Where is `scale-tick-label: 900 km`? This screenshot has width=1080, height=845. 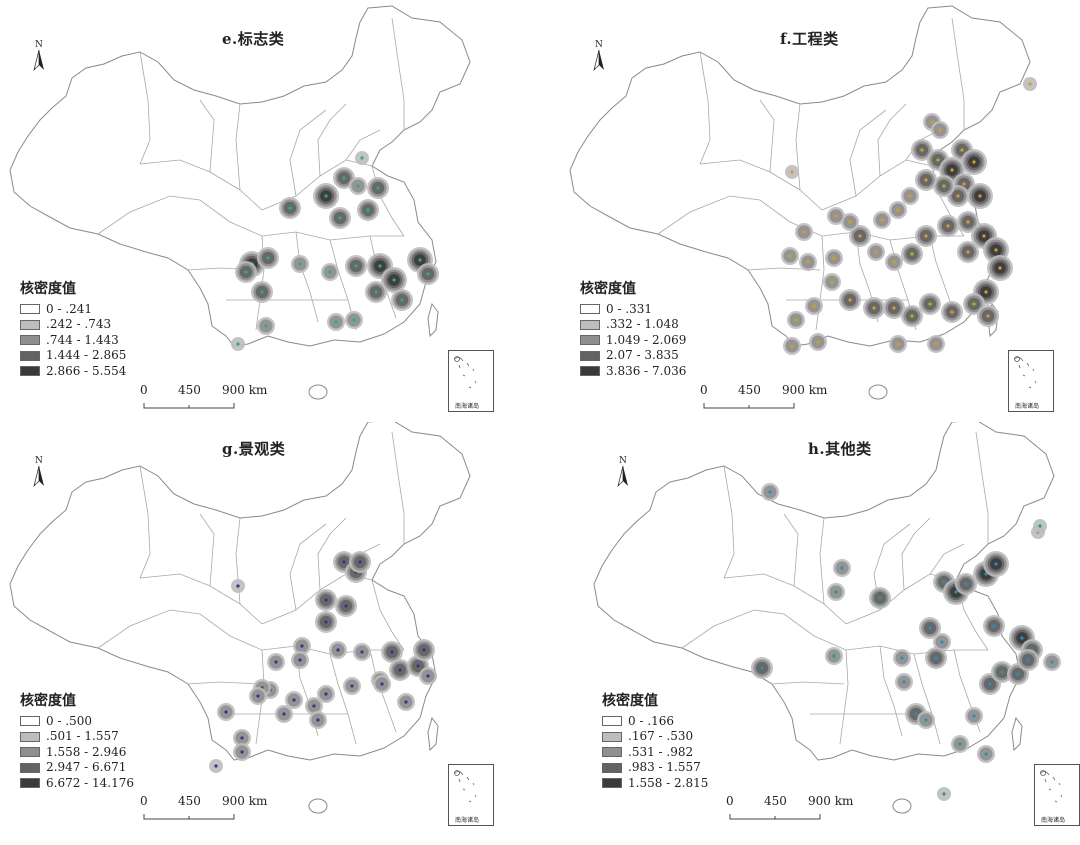
scale-tick-label: 900 km is located at coordinates (245, 390).